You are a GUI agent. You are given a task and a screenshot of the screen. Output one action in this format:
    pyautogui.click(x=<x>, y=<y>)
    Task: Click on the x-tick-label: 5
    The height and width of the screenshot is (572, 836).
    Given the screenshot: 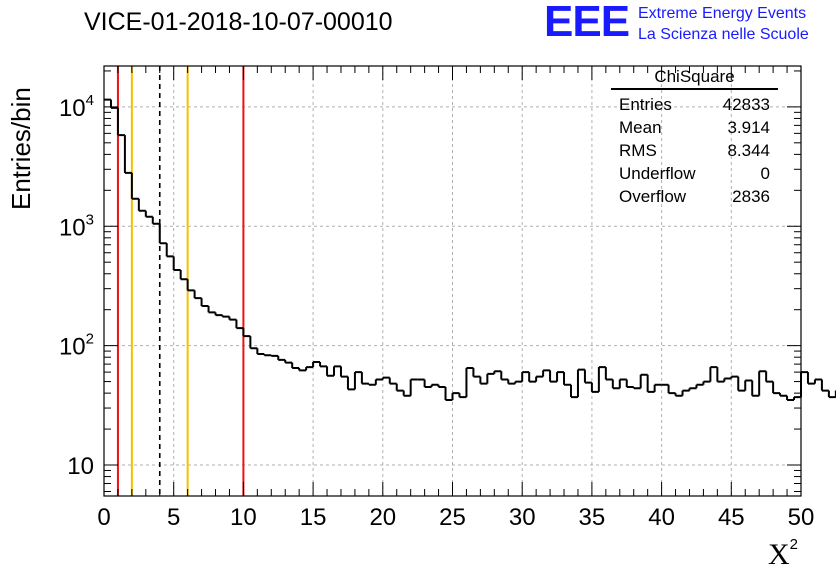 What is the action you would take?
    pyautogui.click(x=173, y=517)
    